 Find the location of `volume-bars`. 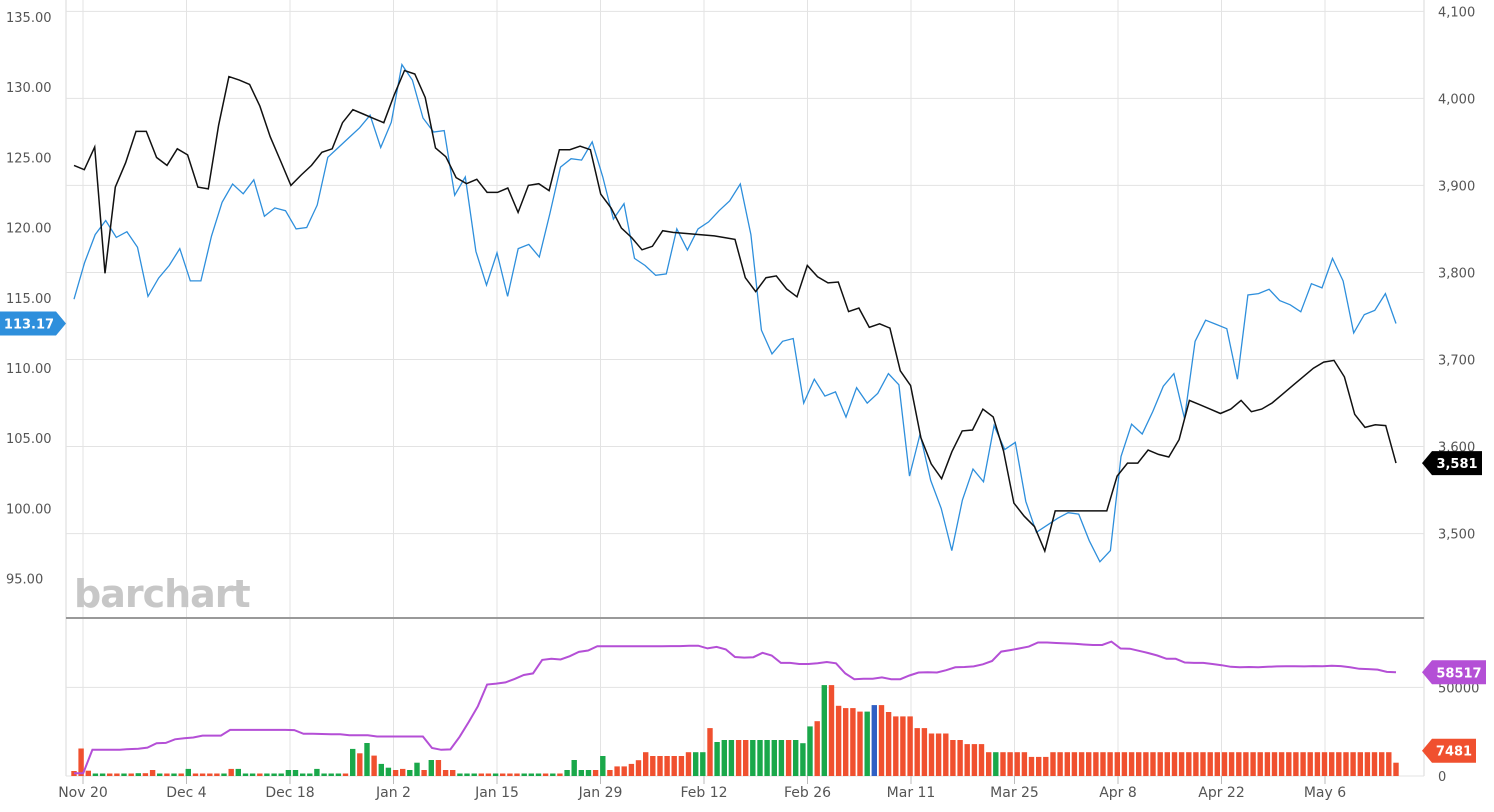

volume-bars is located at coordinates (735, 730).